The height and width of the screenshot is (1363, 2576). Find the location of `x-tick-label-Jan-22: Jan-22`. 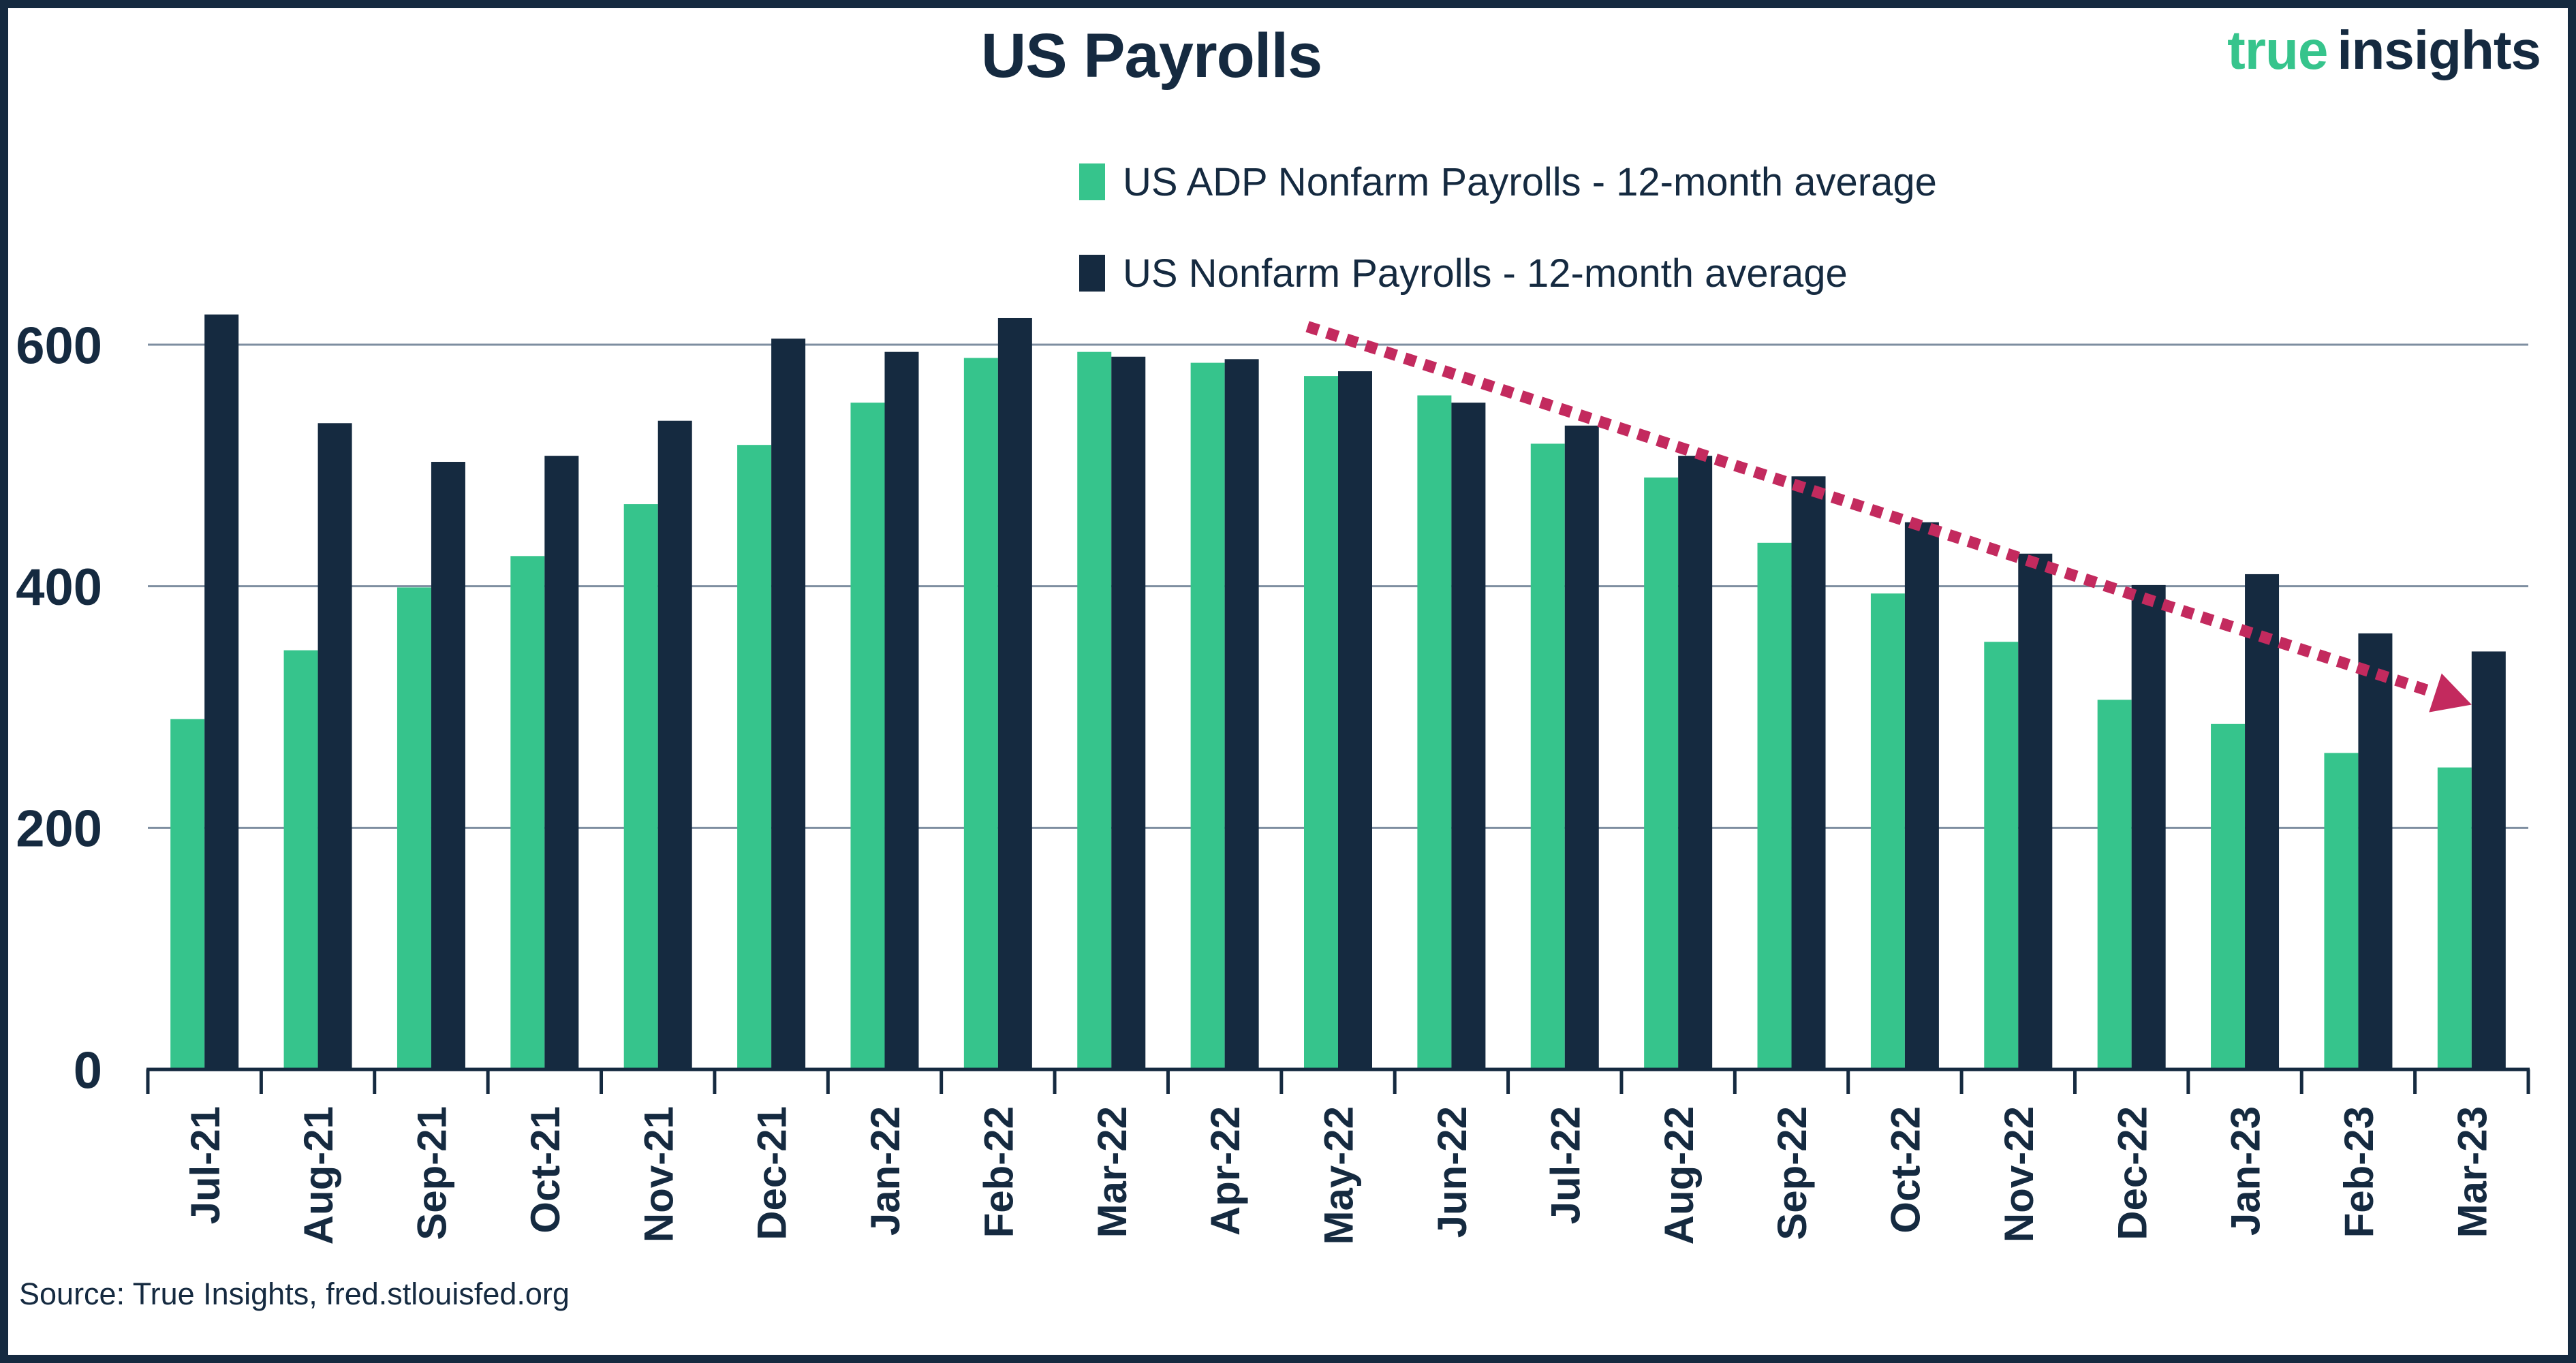

x-tick-label-Jan-22: Jan-22 is located at coordinates (885, 1171).